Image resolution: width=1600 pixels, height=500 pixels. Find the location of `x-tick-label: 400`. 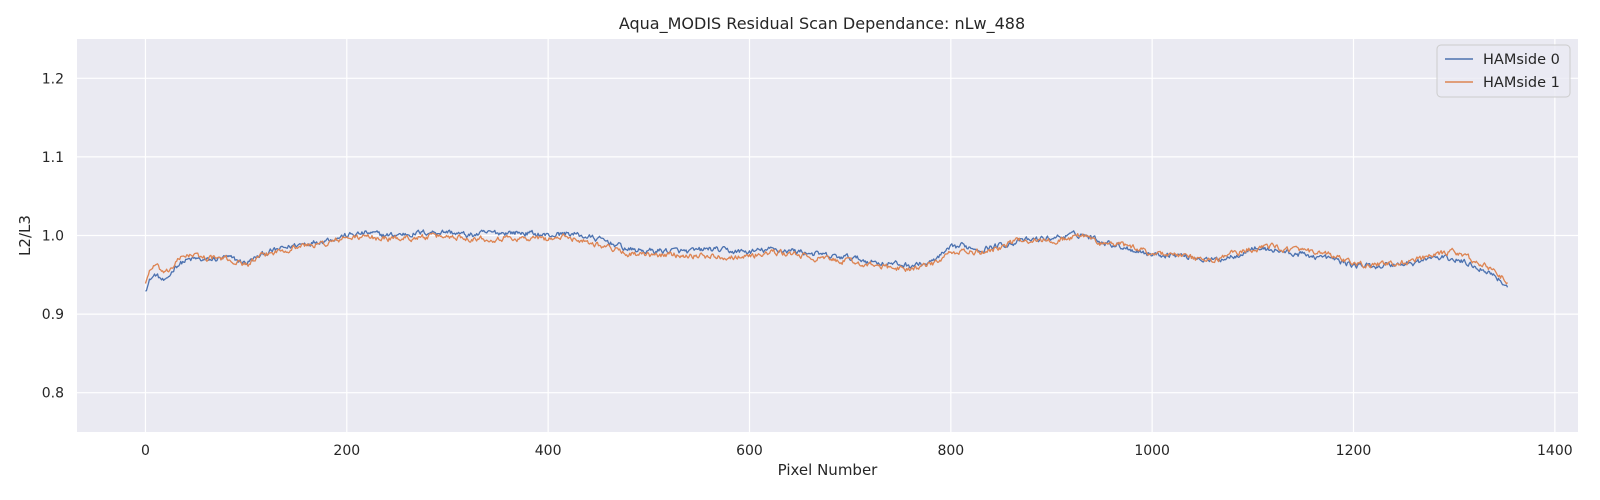

x-tick-label: 400 is located at coordinates (548, 451).